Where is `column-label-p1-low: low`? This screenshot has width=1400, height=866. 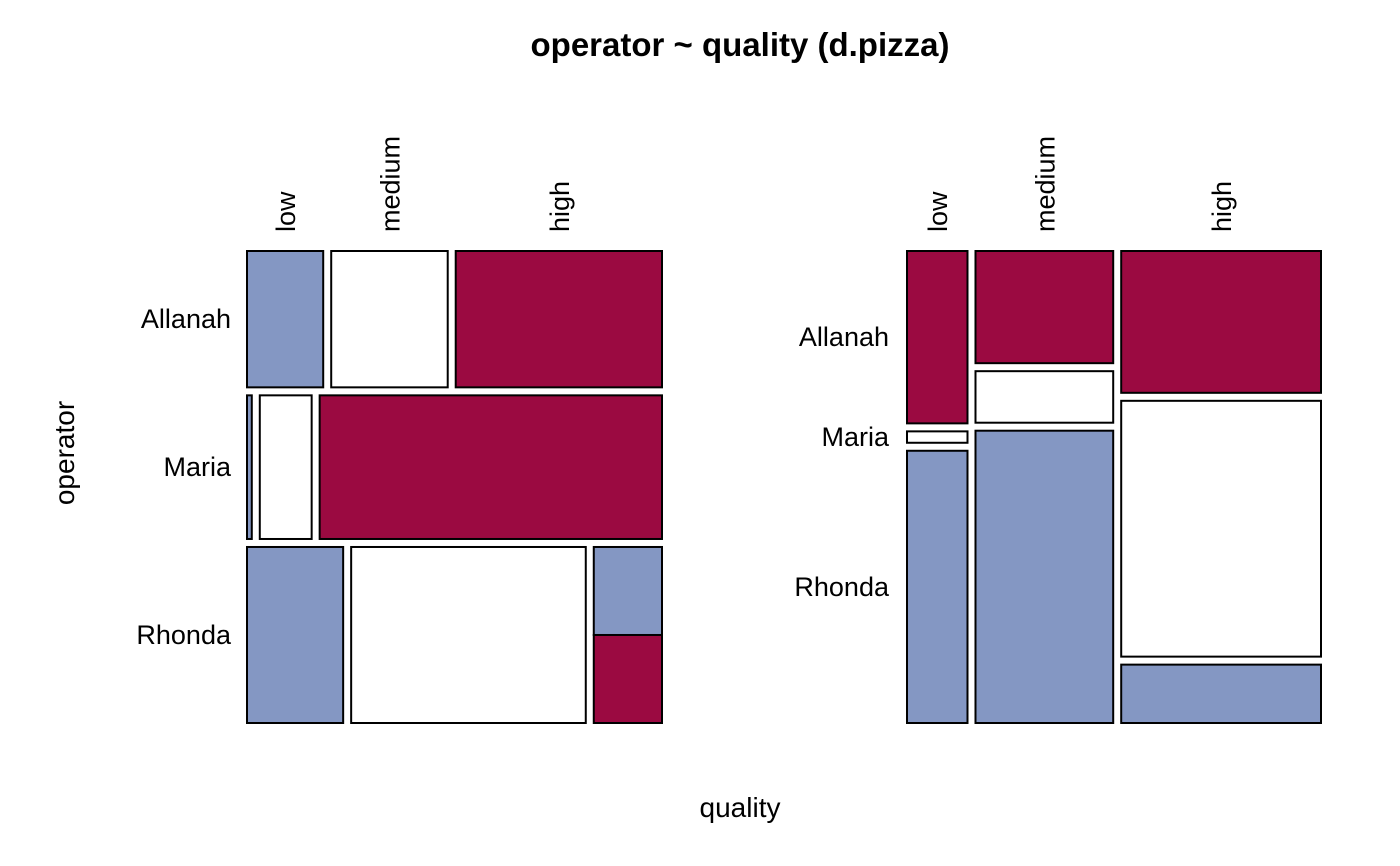
column-label-p1-low: low is located at coordinates (286, 211).